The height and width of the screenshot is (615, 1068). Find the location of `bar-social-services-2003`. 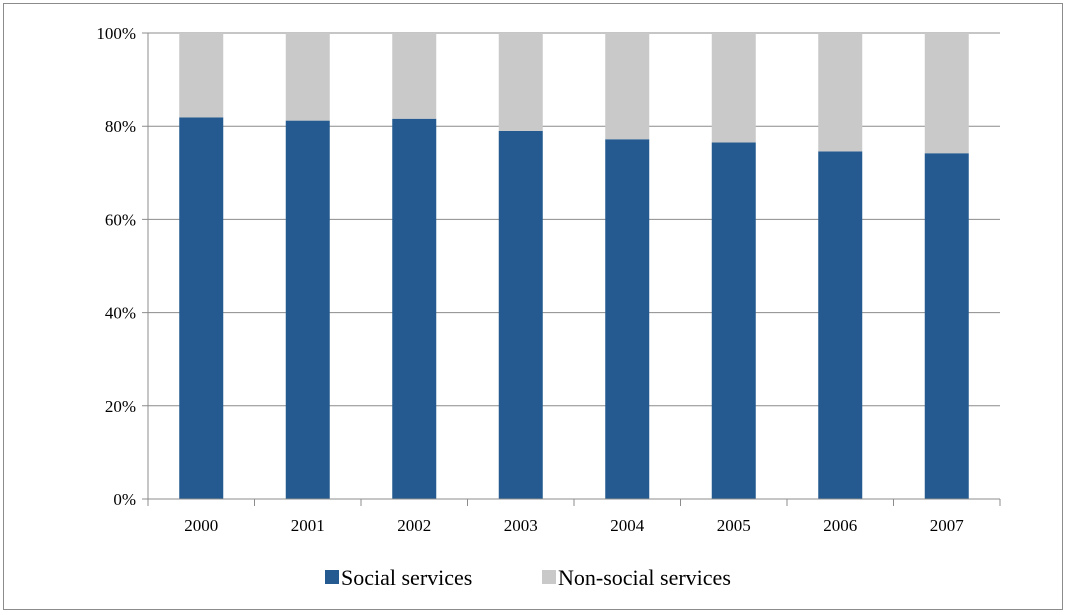

bar-social-services-2003 is located at coordinates (520, 315).